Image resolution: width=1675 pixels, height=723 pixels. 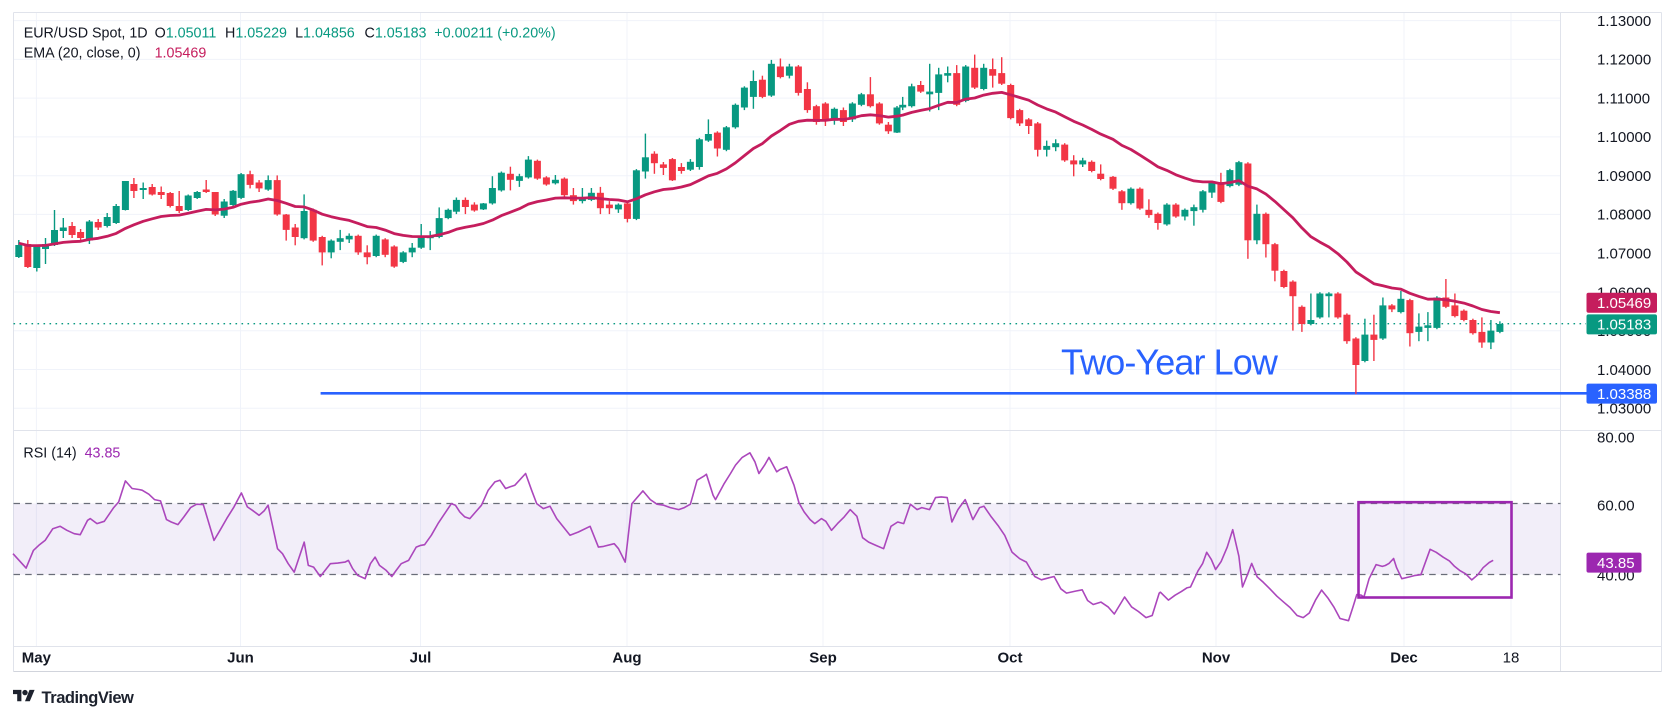 I want to click on svg-text: 60.00, so click(x=1616, y=505).